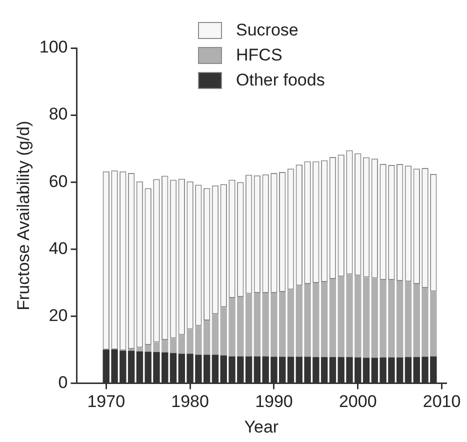  I want to click on y-axis-title: Fructose Availability (g/d), so click(23, 215).